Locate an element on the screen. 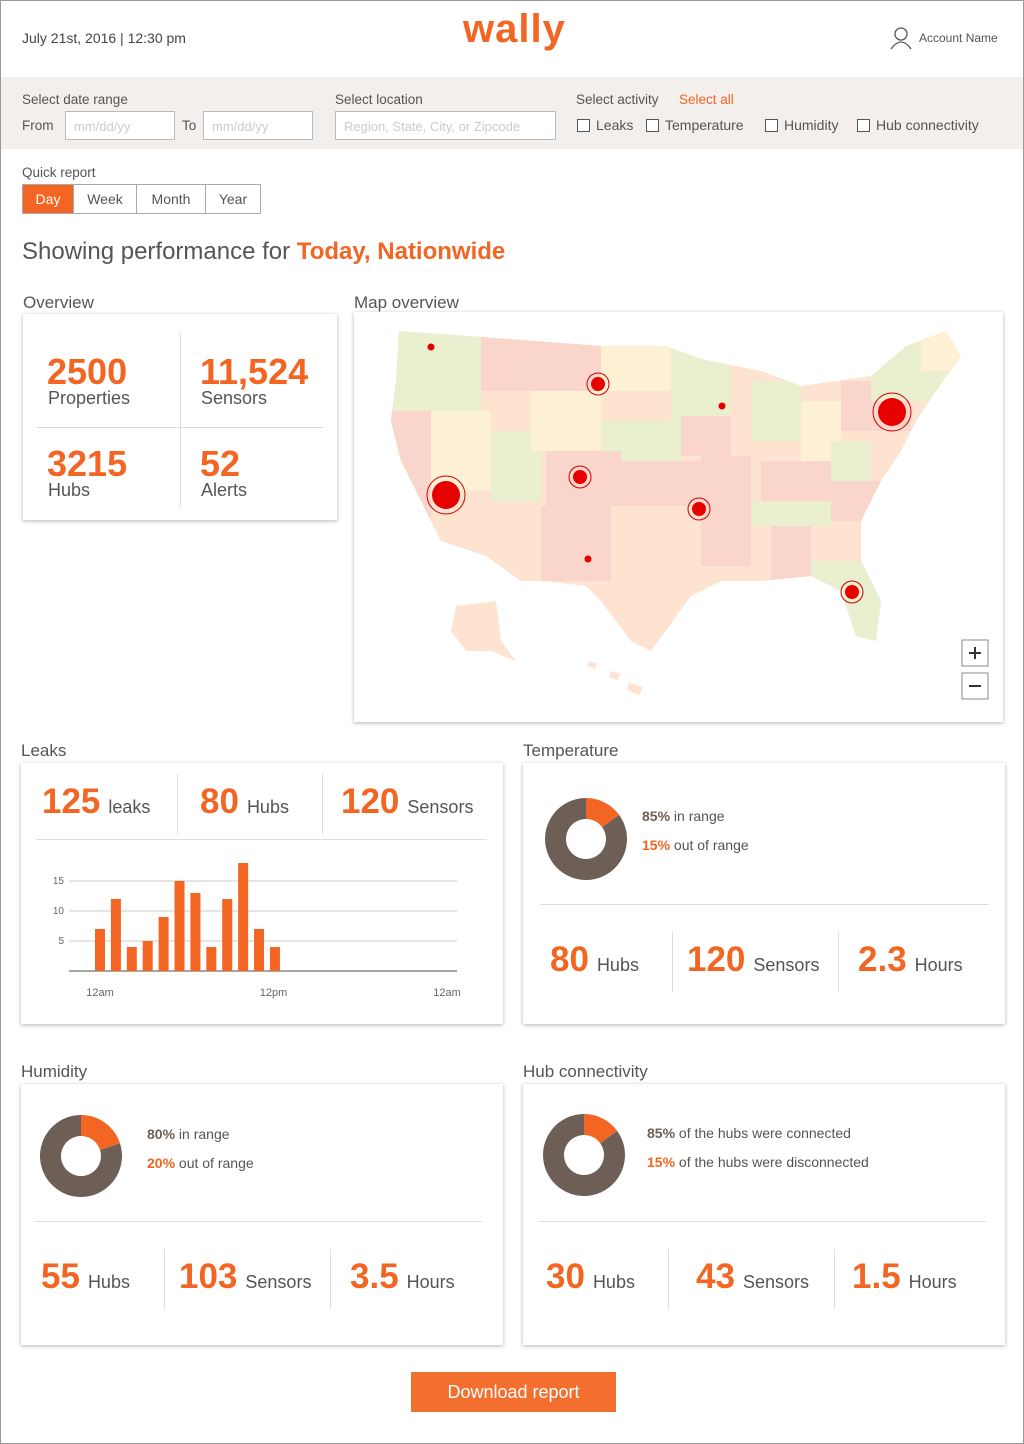 The height and width of the screenshot is (1444, 1024). map-markers is located at coordinates (669, 473).